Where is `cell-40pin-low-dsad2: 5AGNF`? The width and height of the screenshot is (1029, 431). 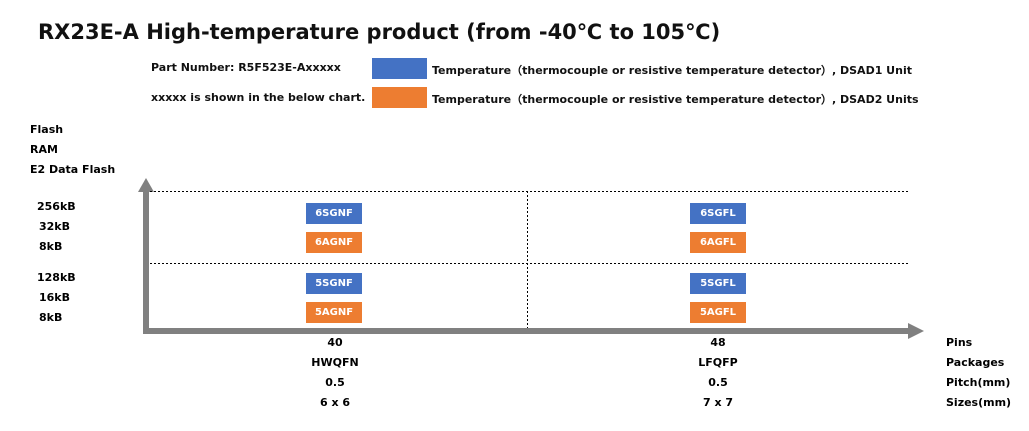
cell-40pin-low-dsad2: 5AGNF is located at coordinates (334, 312).